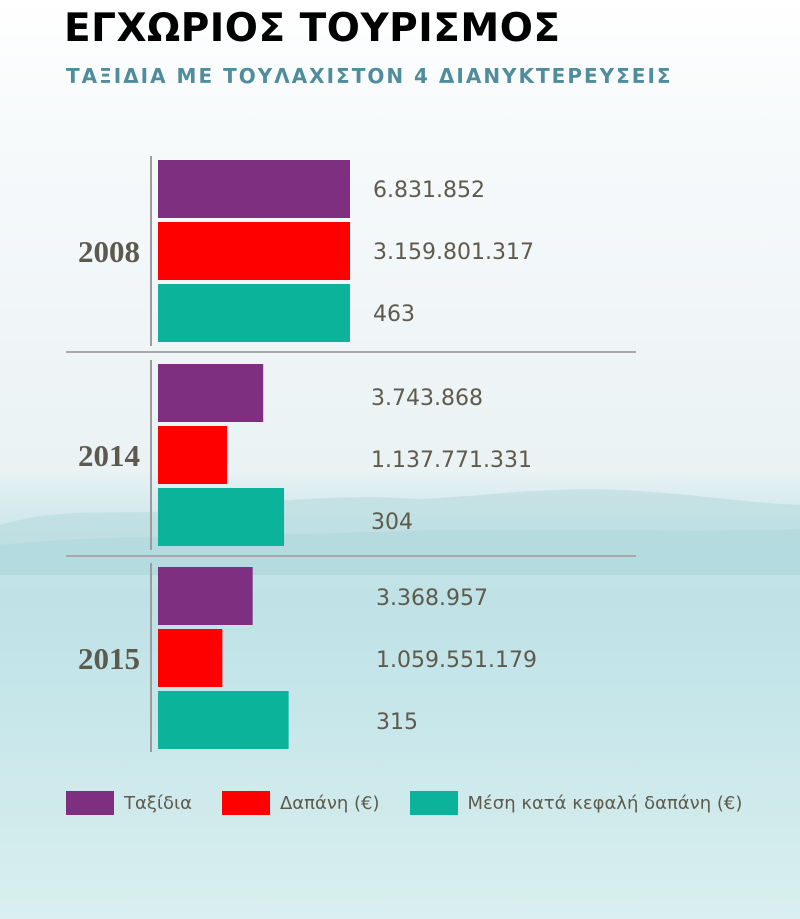 This screenshot has width=800, height=919. I want to click on legend-swatch-expense, so click(245, 803).